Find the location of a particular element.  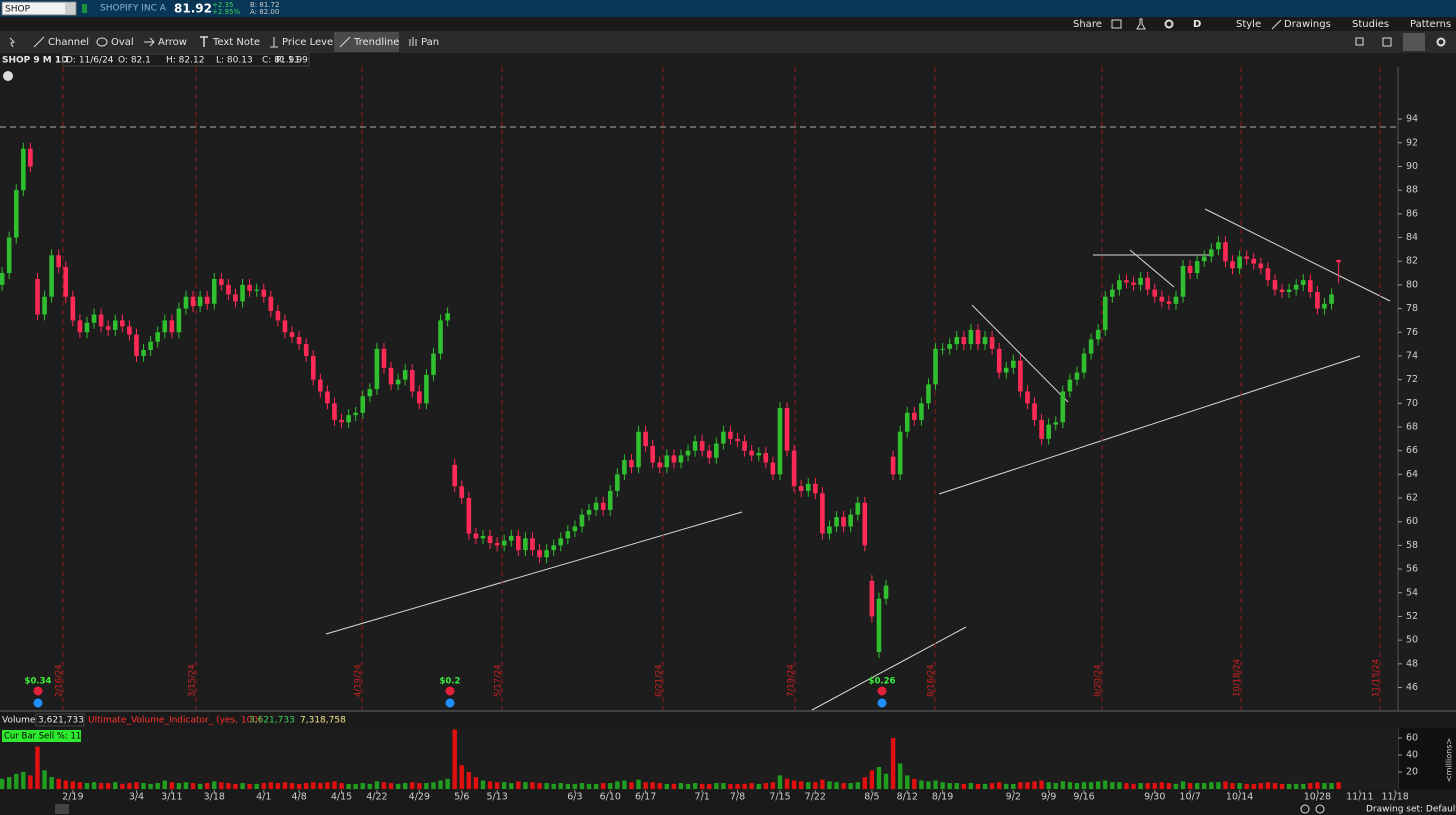

y-tick-label: 64 is located at coordinates (1412, 474).